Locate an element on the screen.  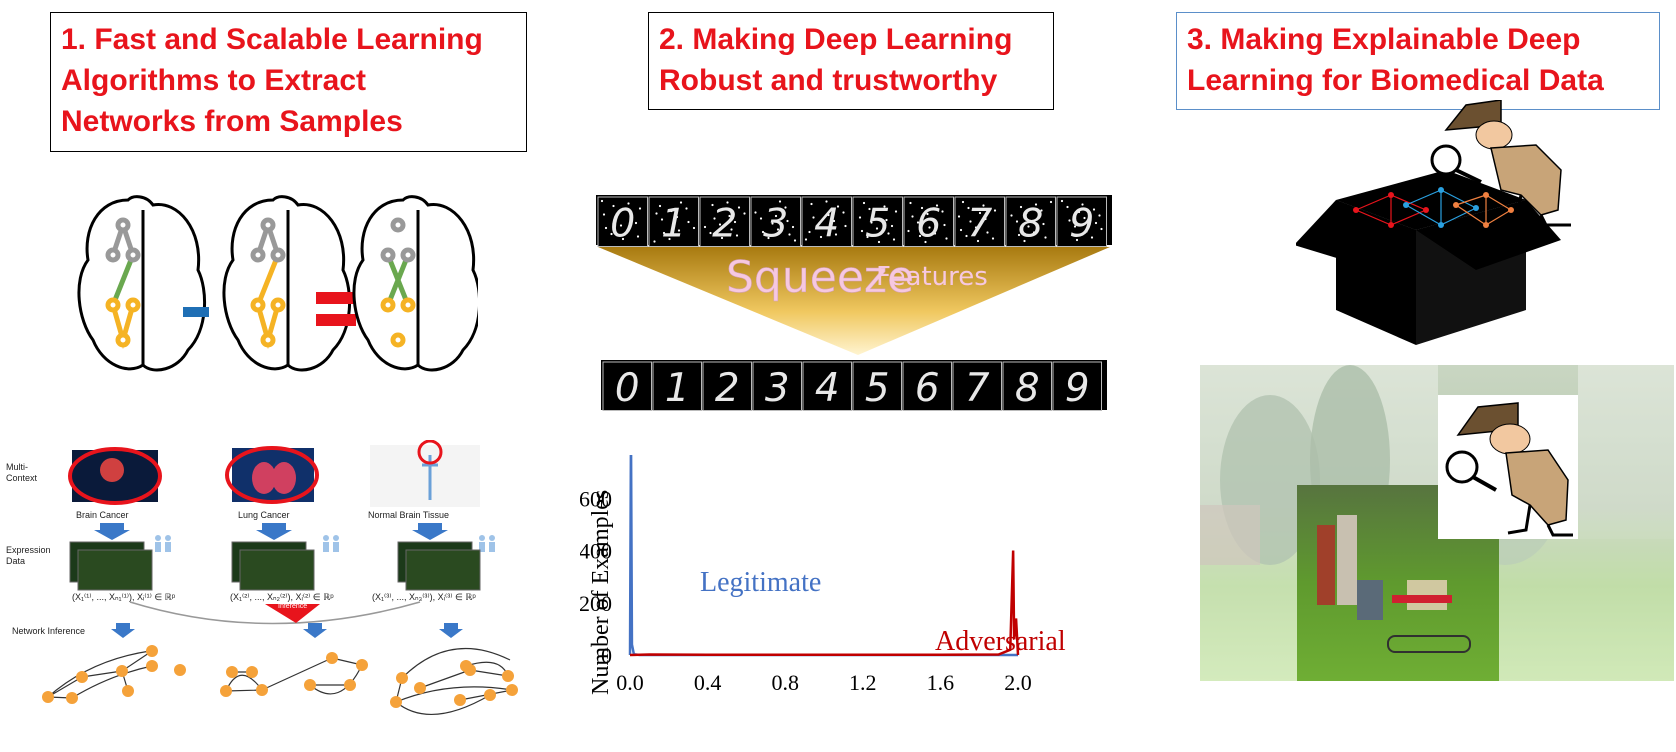
adversarial-series-line is located at coordinates (824, 603).